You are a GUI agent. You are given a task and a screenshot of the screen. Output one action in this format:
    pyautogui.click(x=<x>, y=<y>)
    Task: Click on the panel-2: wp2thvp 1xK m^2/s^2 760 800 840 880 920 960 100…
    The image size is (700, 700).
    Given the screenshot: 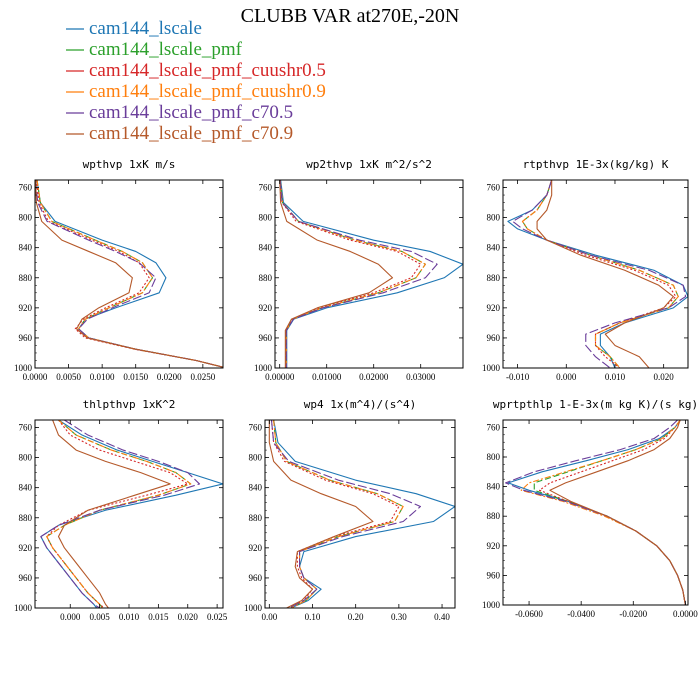 What is the action you would take?
    pyautogui.click(x=359, y=270)
    